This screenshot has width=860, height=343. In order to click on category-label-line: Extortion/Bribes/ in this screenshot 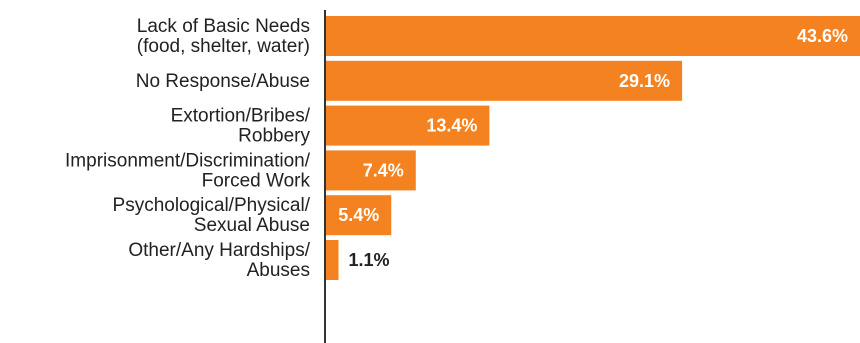, I will do `click(241, 116)`.